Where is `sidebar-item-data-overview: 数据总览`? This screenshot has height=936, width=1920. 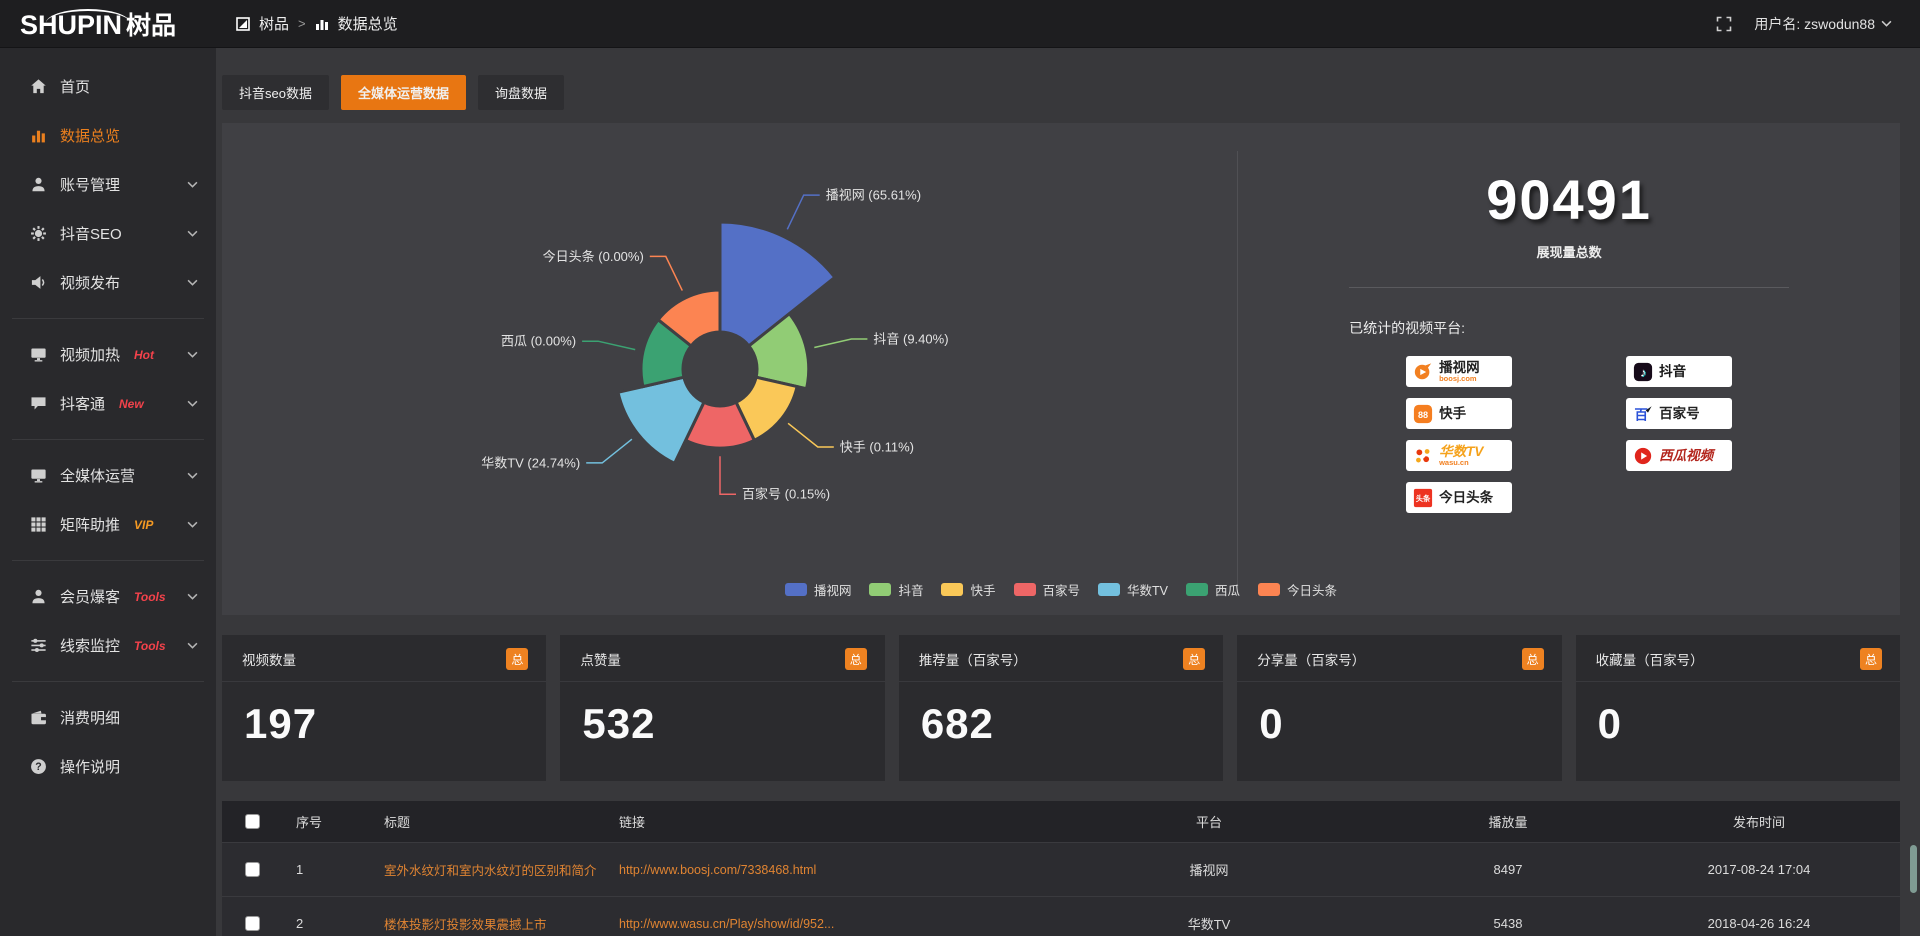
sidebar-item-data-overview: 数据总览 is located at coordinates (108, 135).